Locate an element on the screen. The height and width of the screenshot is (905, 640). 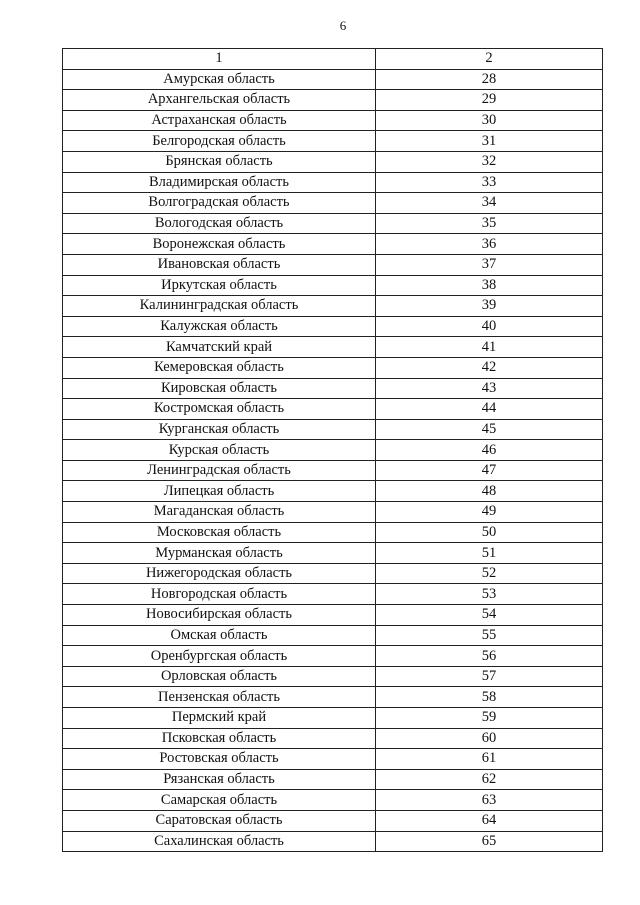
region-number: 52 is located at coordinates (489, 573).